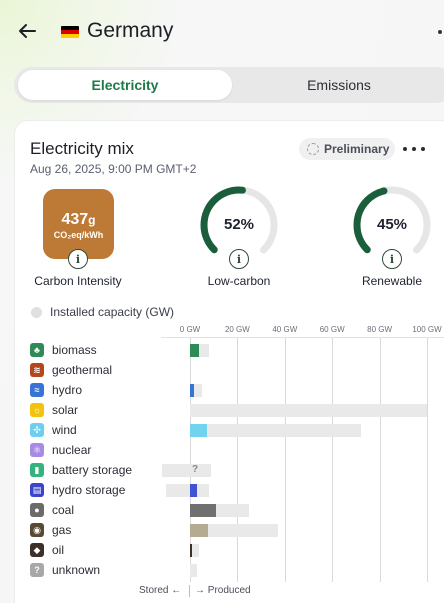  I want to click on source-row-biomass: ♣ biomass, so click(222, 350).